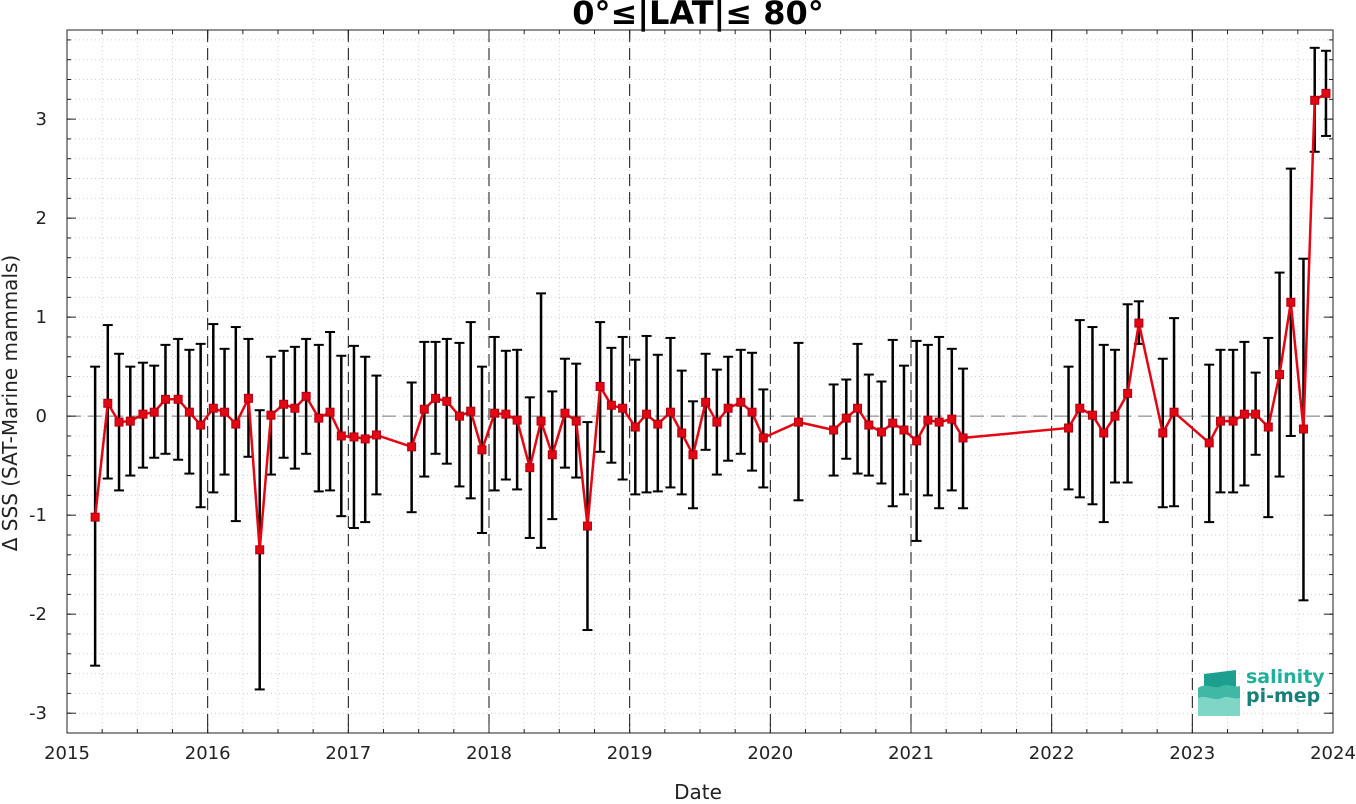  Describe the element at coordinates (67, 753) in the screenshot. I see `x-tick-label: 2015` at that location.